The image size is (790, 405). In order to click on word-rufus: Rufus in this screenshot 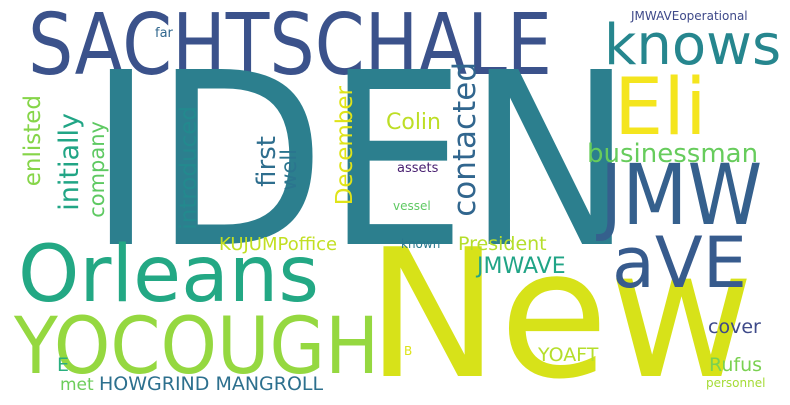, I will do `click(736, 365)`.